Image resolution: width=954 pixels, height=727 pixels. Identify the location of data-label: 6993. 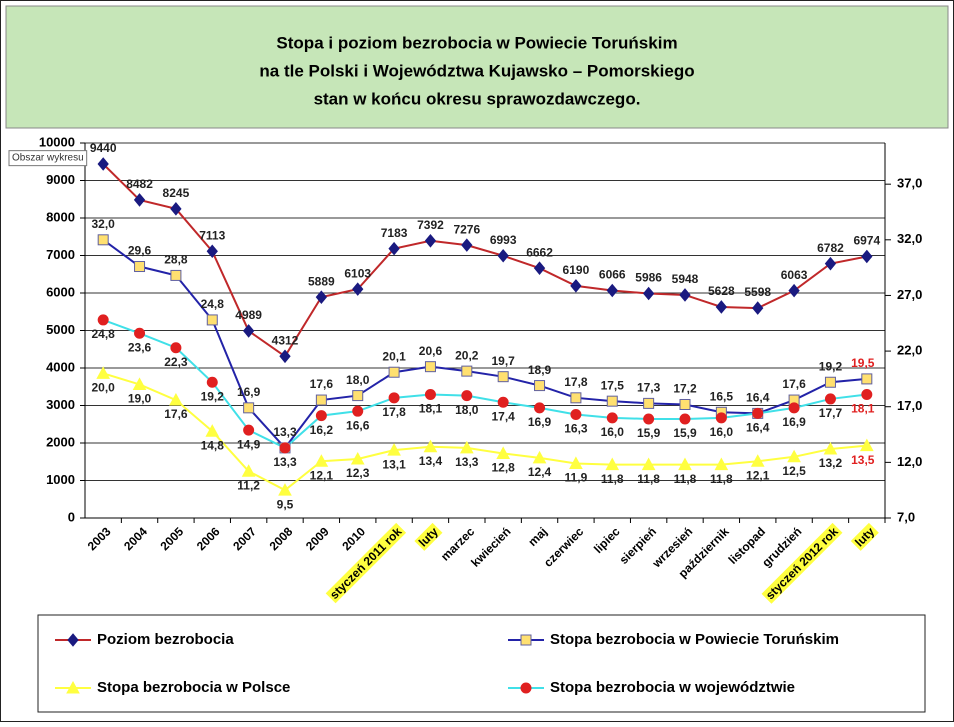
(503, 240).